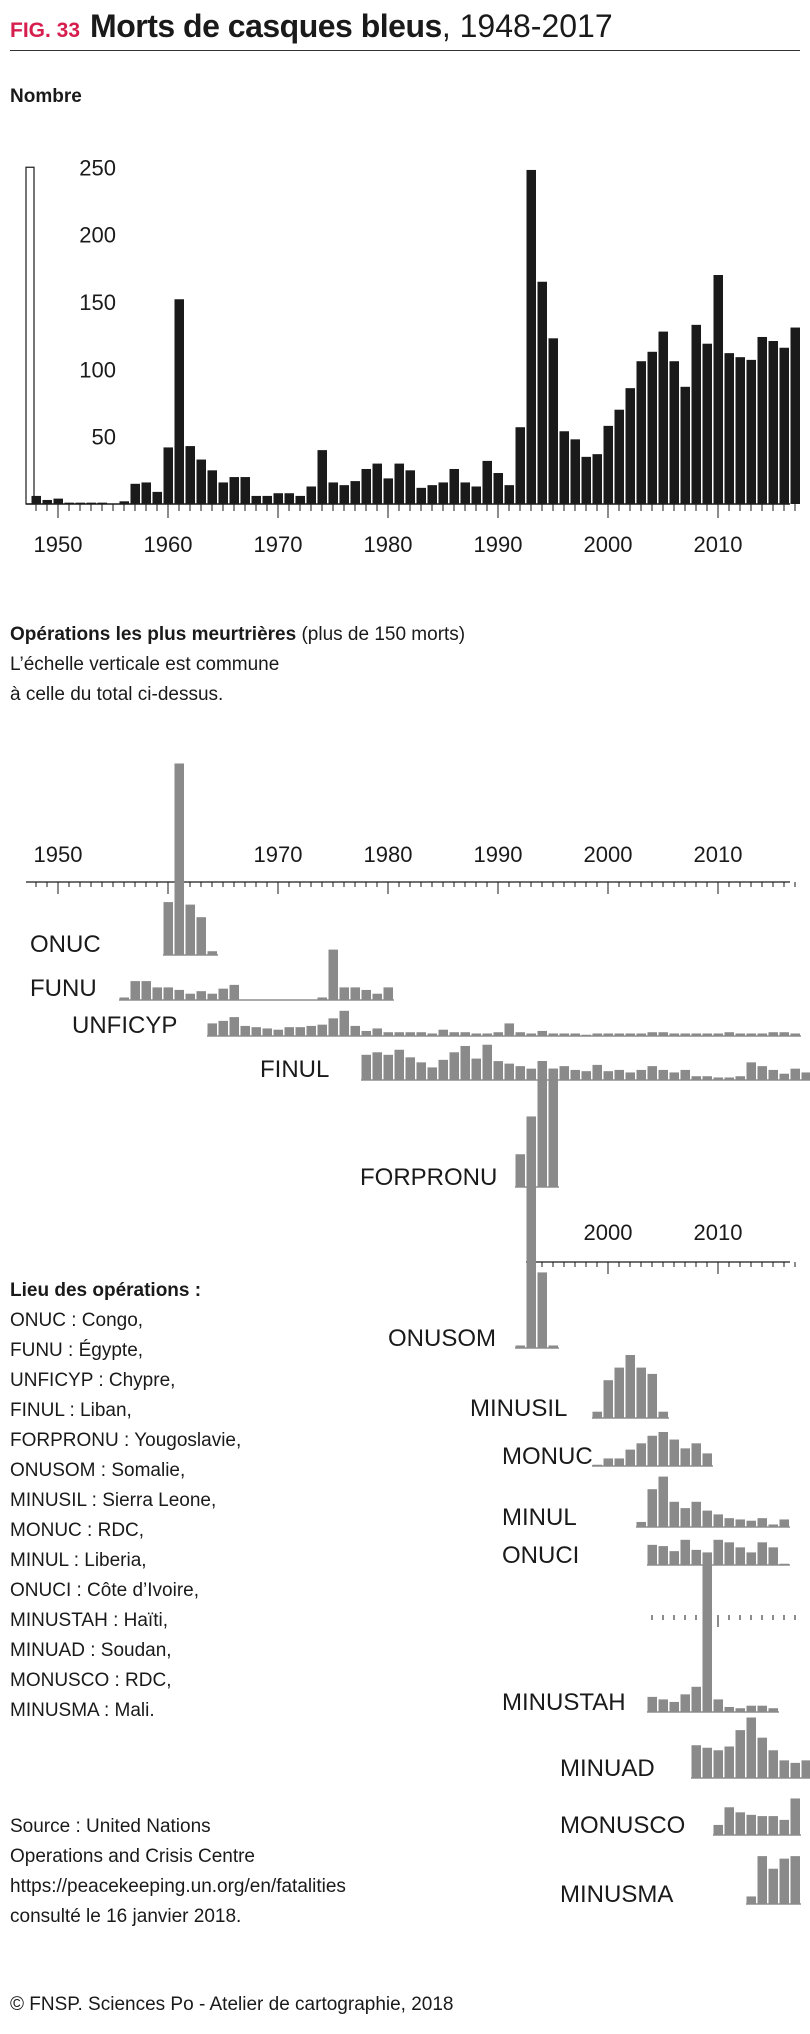  Describe the element at coordinates (608, 1034) in the screenshot. I see `op-bar-unficyp-2000` at that location.